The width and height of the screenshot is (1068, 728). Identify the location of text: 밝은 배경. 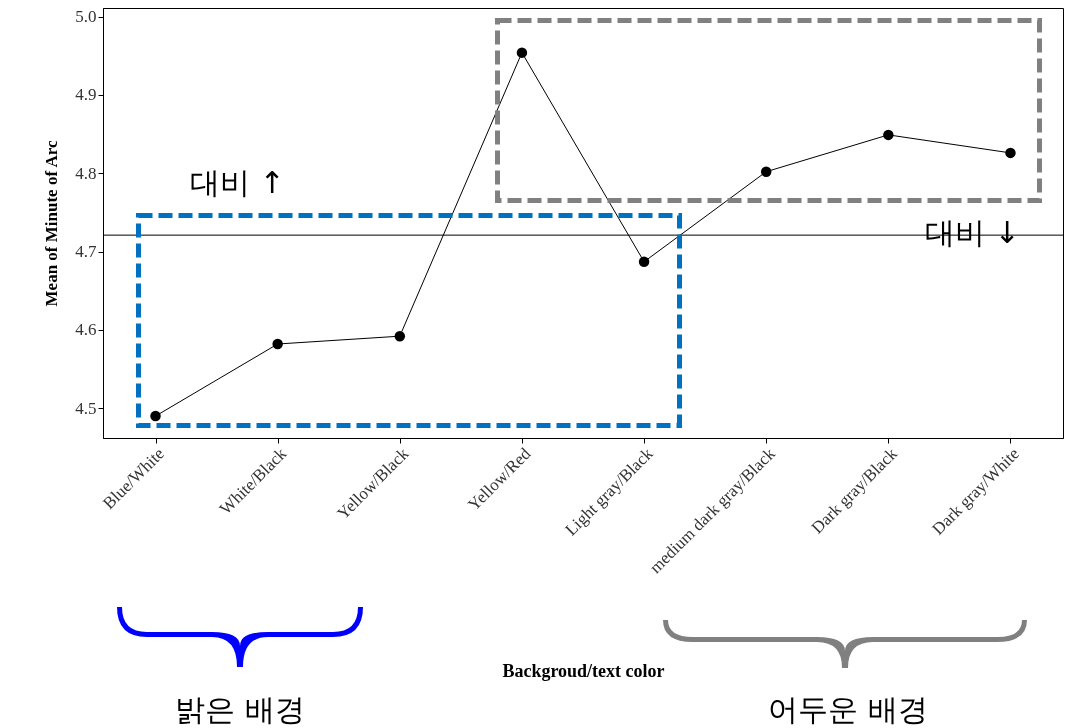
(240, 709).